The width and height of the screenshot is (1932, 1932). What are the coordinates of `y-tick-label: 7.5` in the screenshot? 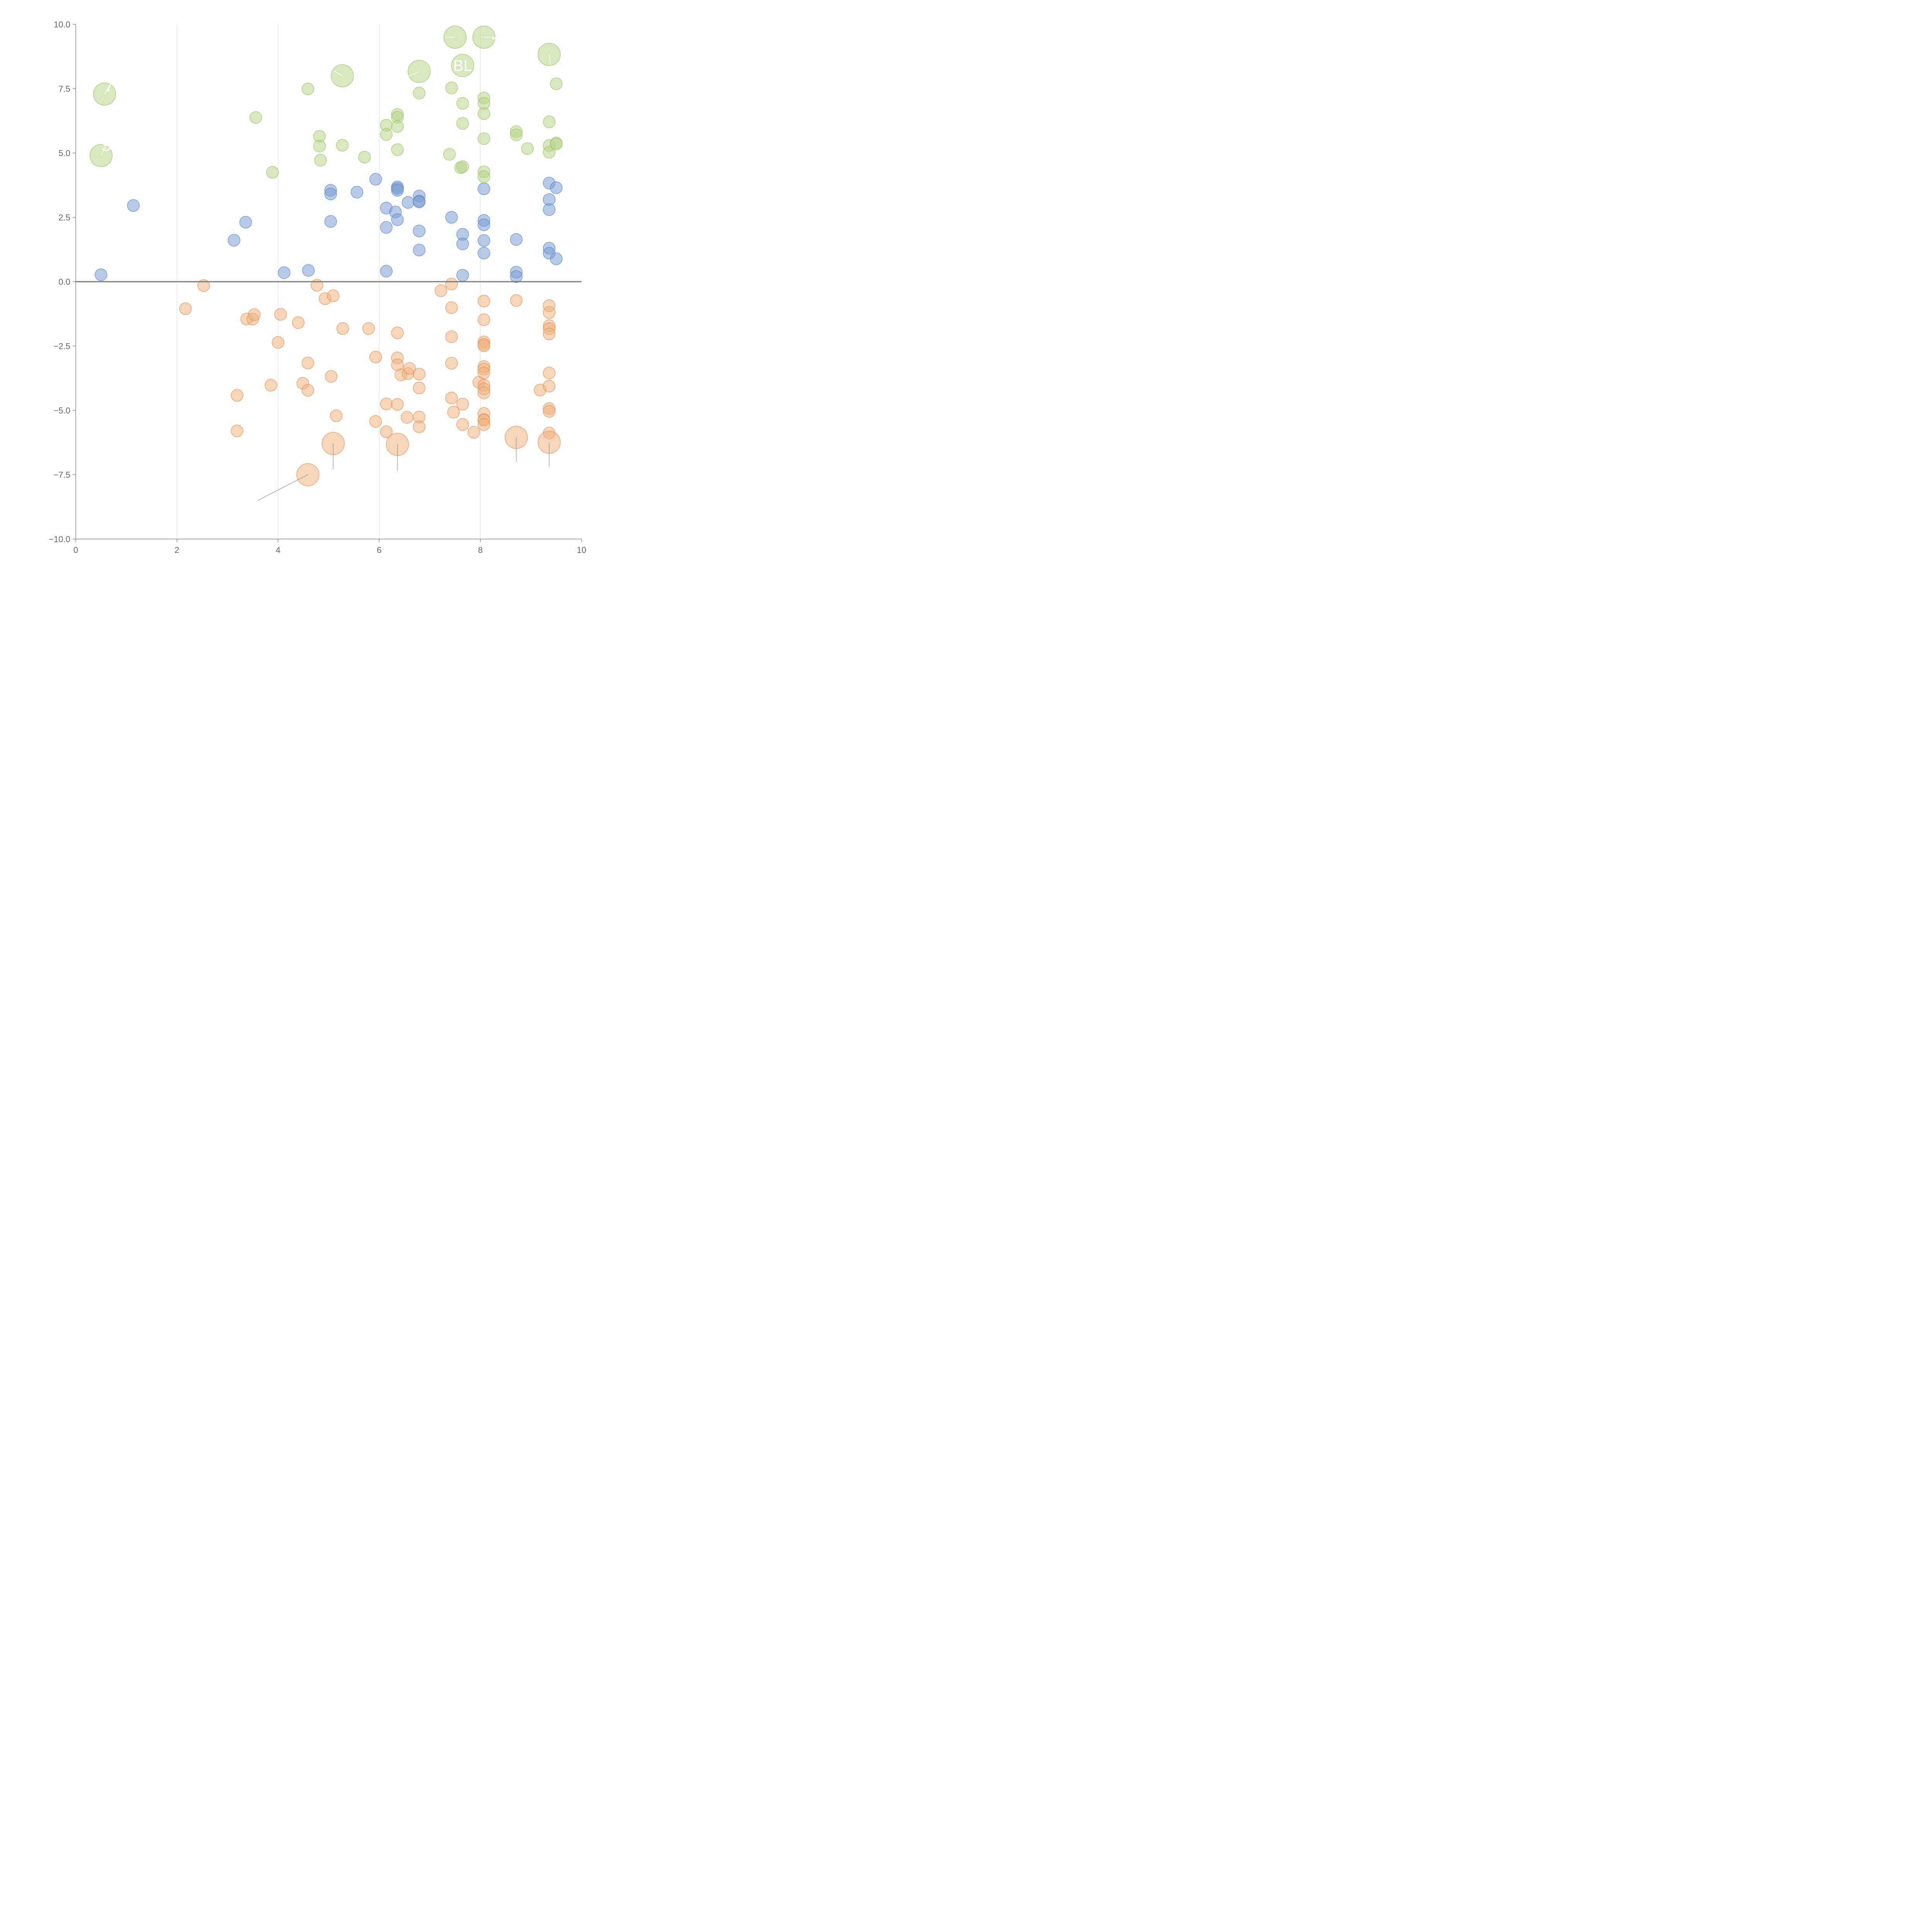 It's located at (64, 89).